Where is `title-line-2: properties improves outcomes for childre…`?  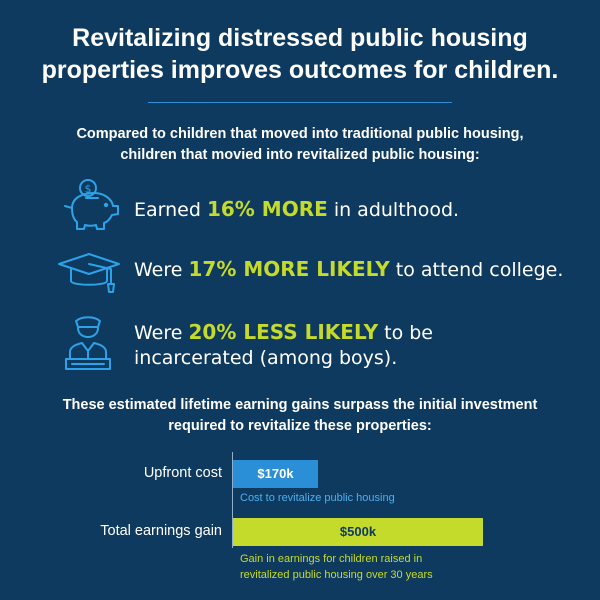 title-line-2: properties improves outcomes for childre… is located at coordinates (300, 70).